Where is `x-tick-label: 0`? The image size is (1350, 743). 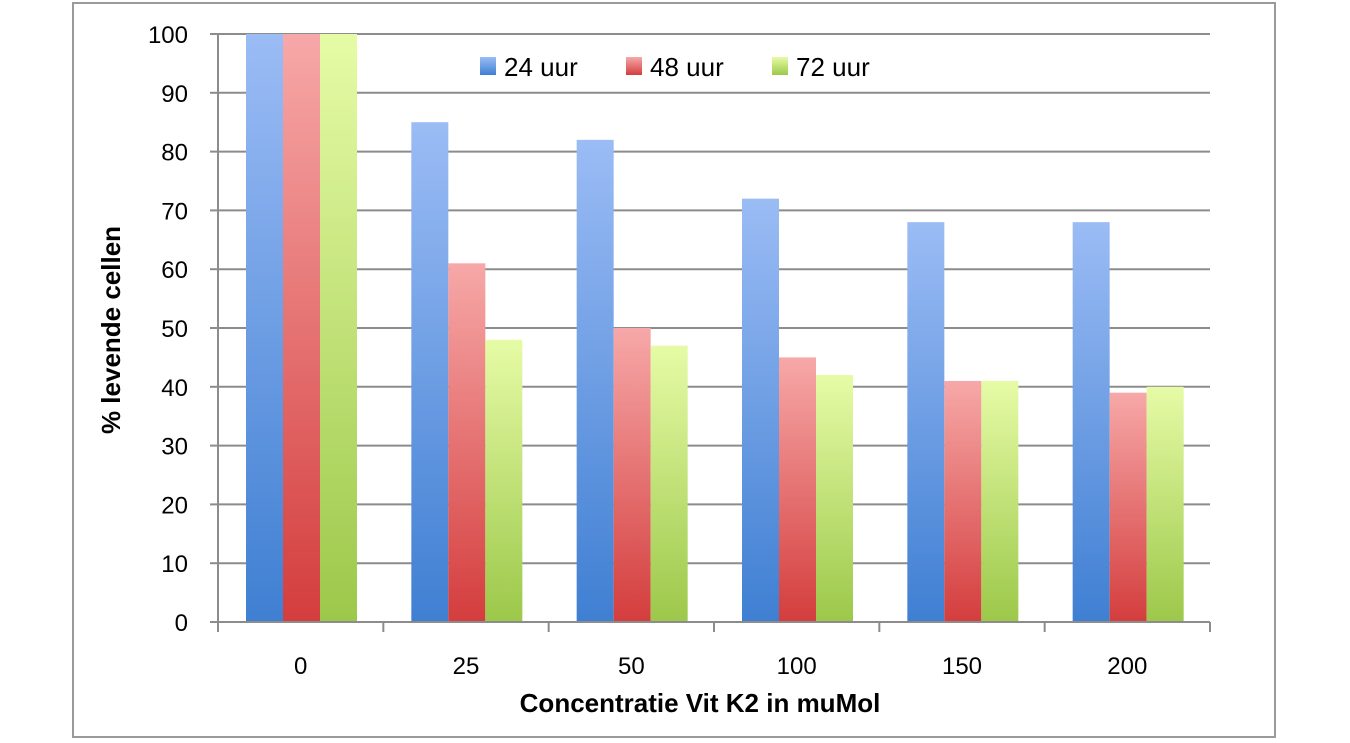
x-tick-label: 0 is located at coordinates (300, 666).